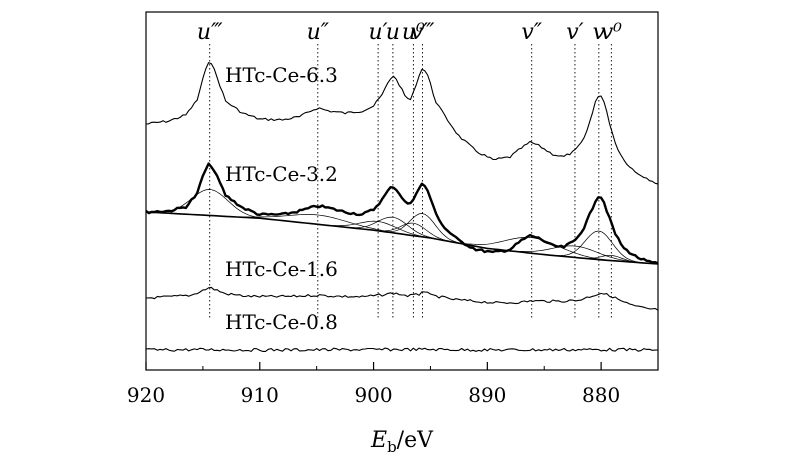 The width and height of the screenshot is (800, 462). I want to click on series-labels: HTc-Ce-6.3 HTc-Ce-3.2 HTc-Ce-1.6 HTc-Ce-0.8, so click(281, 198).